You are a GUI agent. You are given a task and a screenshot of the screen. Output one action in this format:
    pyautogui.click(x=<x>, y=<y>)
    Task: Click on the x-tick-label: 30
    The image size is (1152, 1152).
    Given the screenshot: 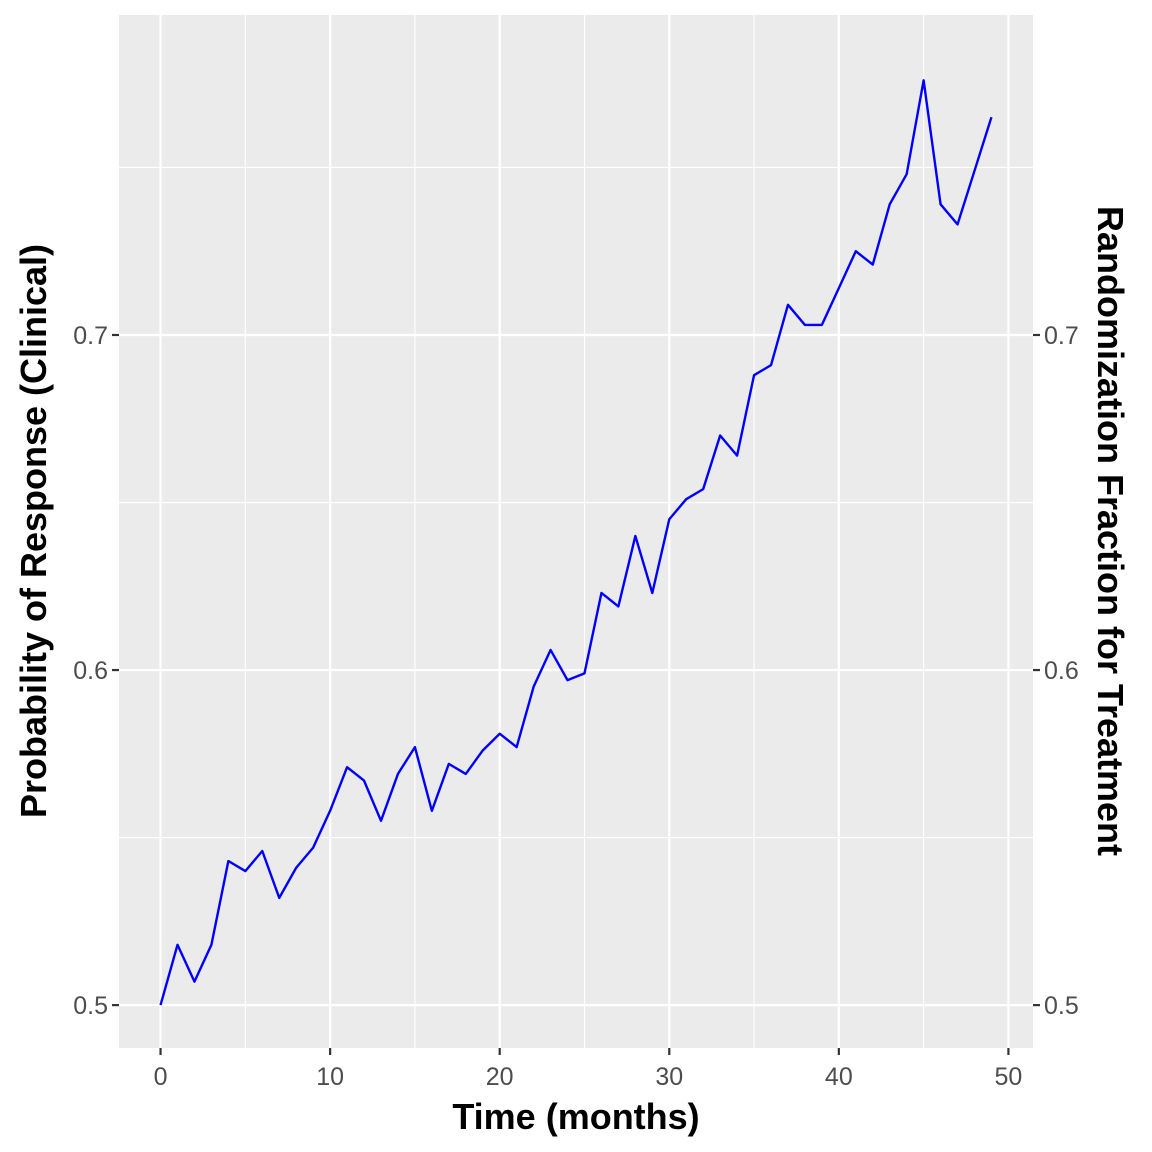 What is the action you would take?
    pyautogui.click(x=669, y=1077)
    